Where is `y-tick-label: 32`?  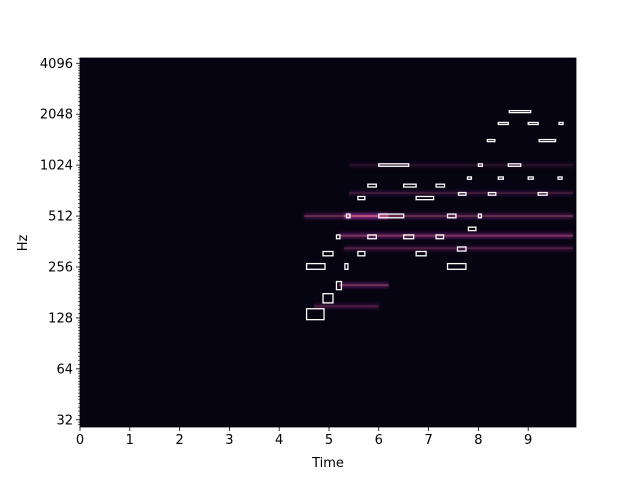 y-tick-label: 32 is located at coordinates (64, 420).